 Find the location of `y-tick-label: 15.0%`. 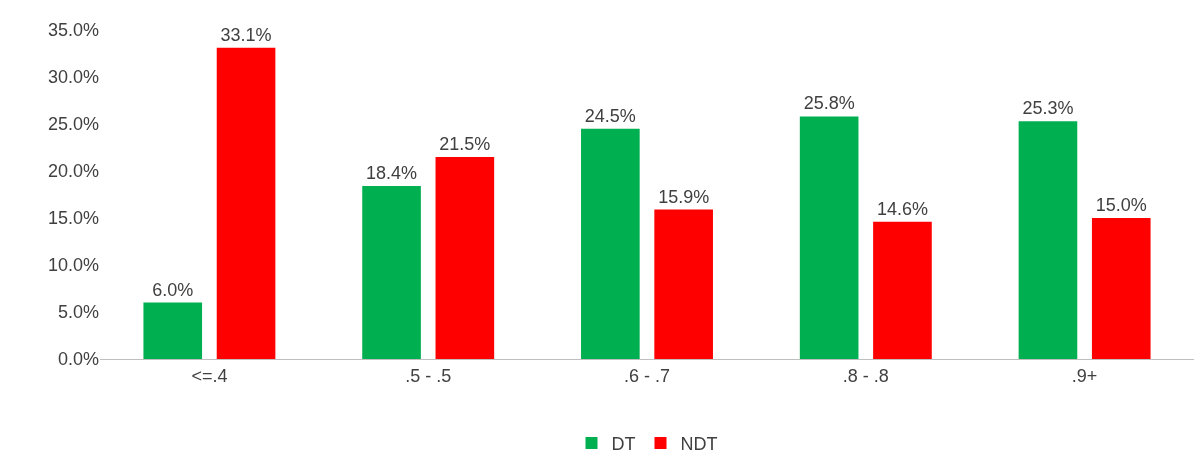

y-tick-label: 15.0% is located at coordinates (73, 218).